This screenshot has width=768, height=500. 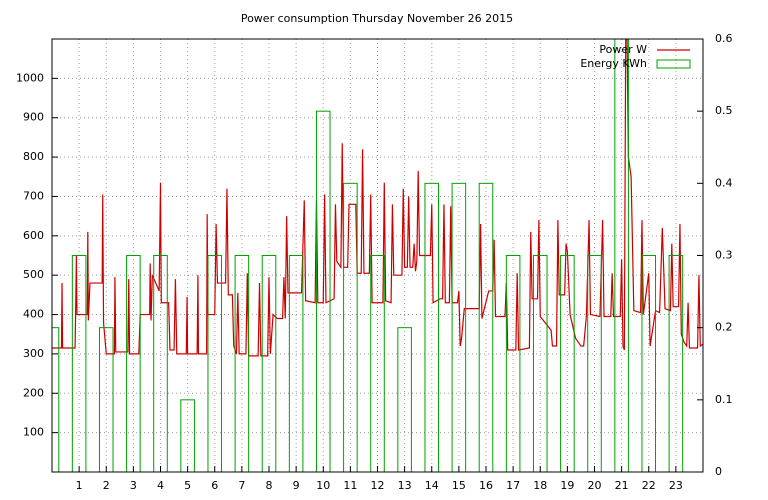 I want to click on y-tick-label: 900, so click(x=33, y=117).